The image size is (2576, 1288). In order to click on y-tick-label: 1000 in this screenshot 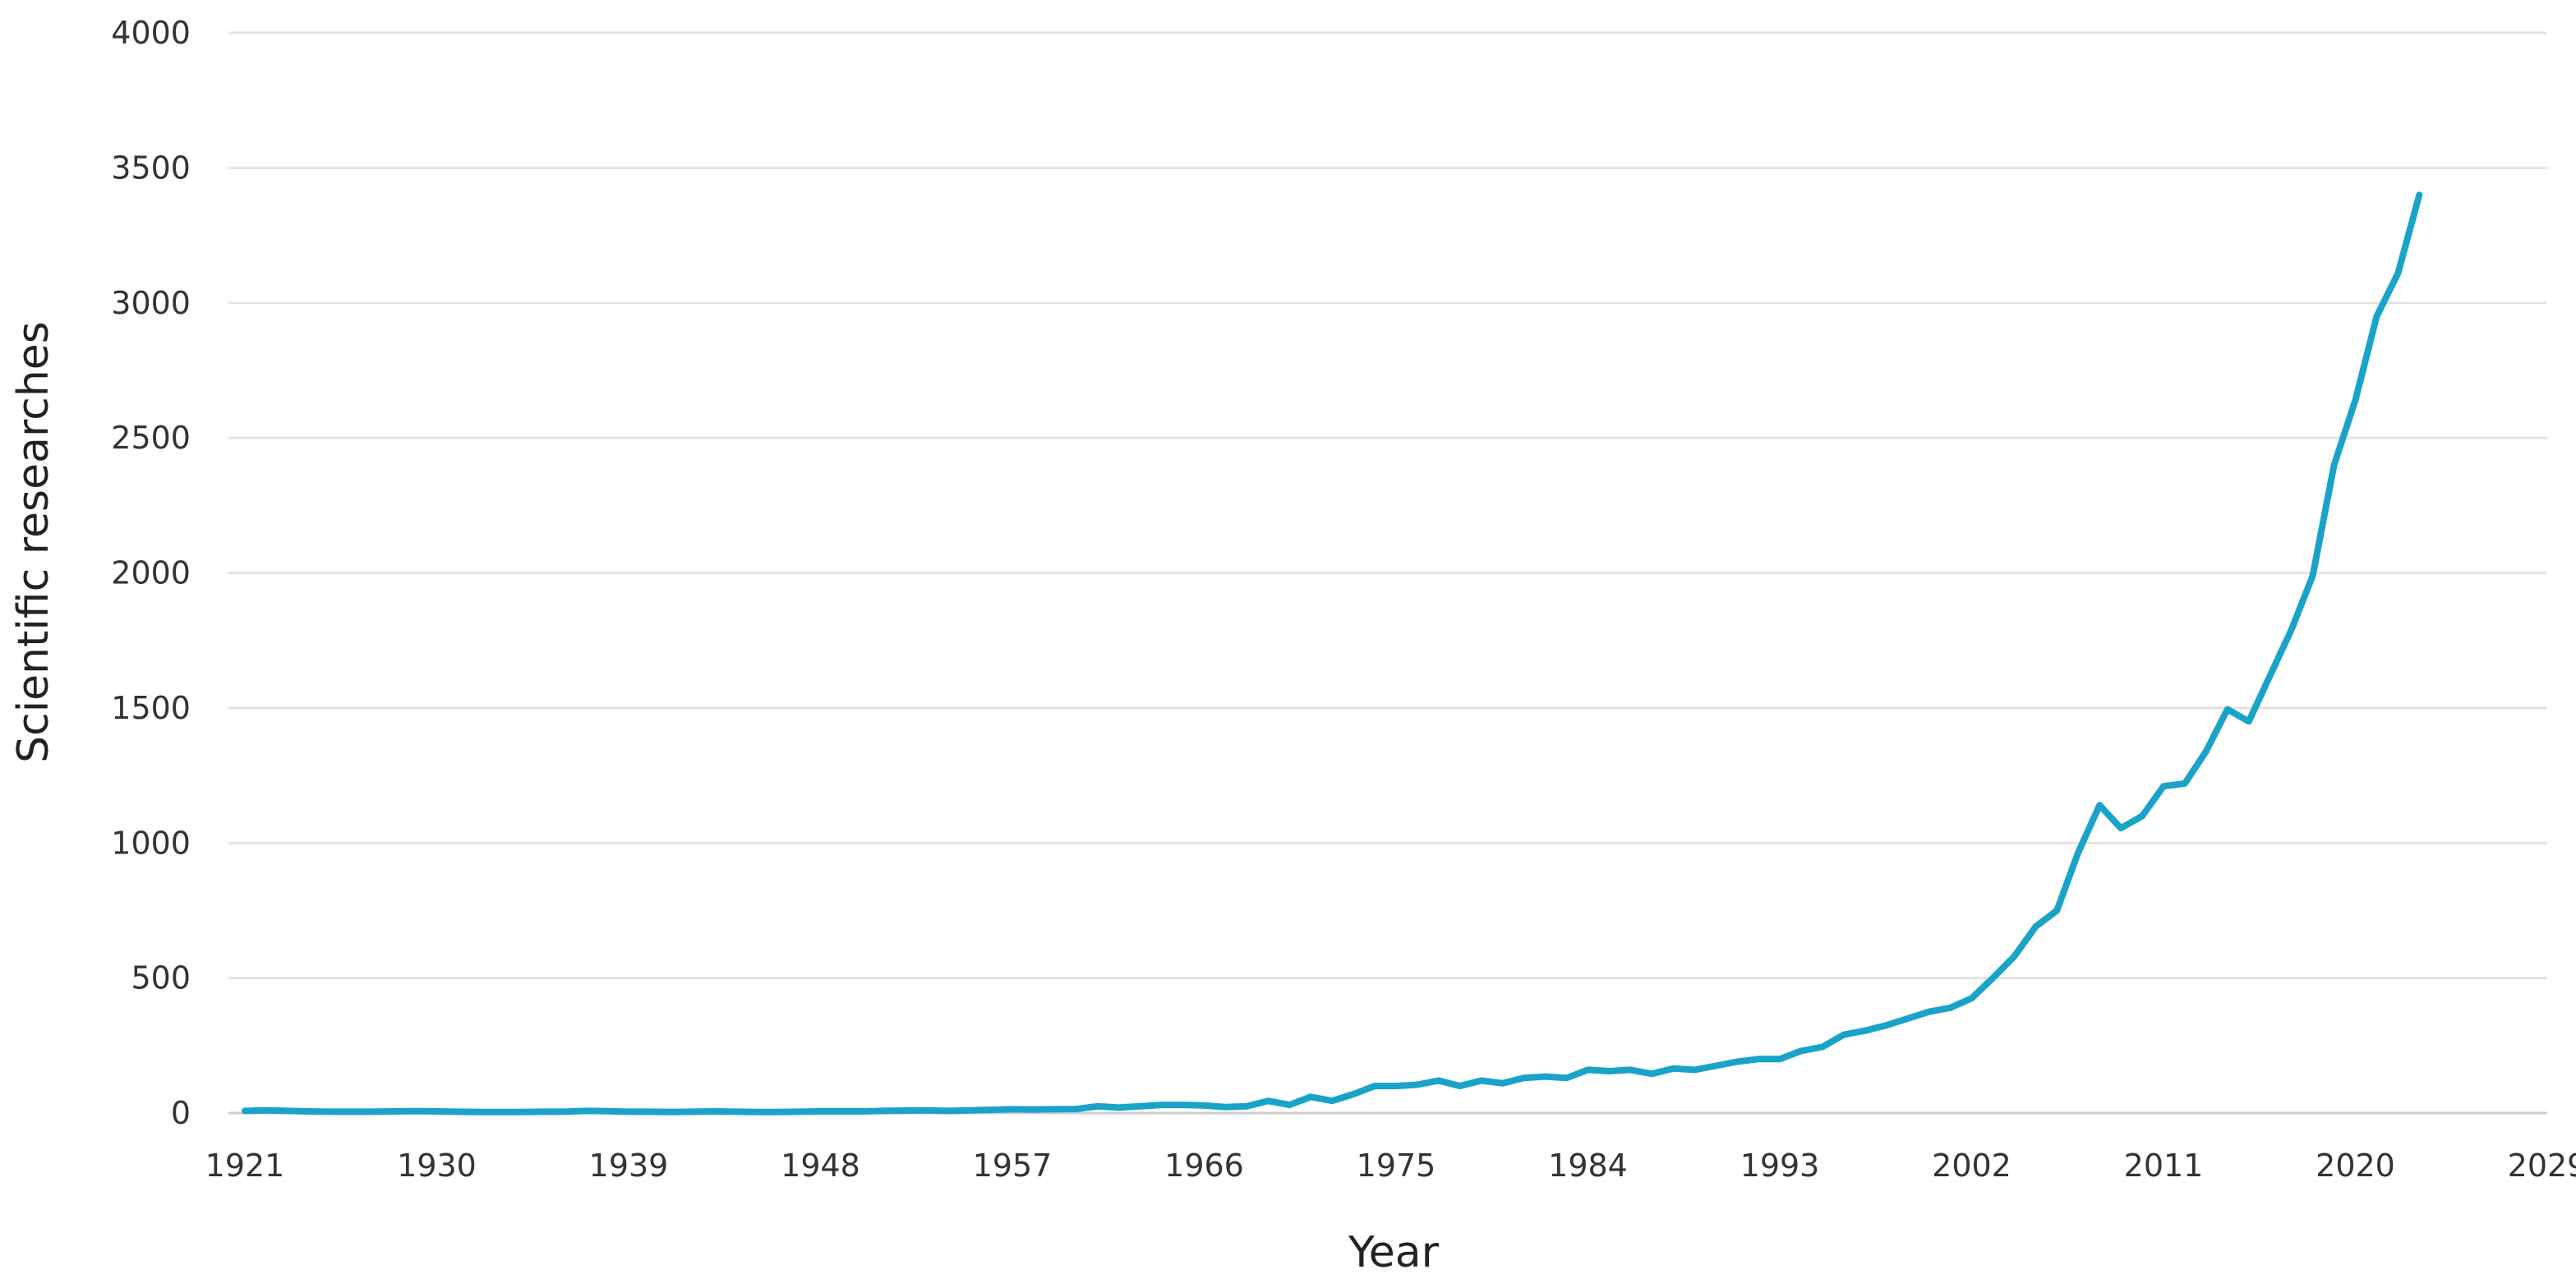, I will do `click(151, 843)`.